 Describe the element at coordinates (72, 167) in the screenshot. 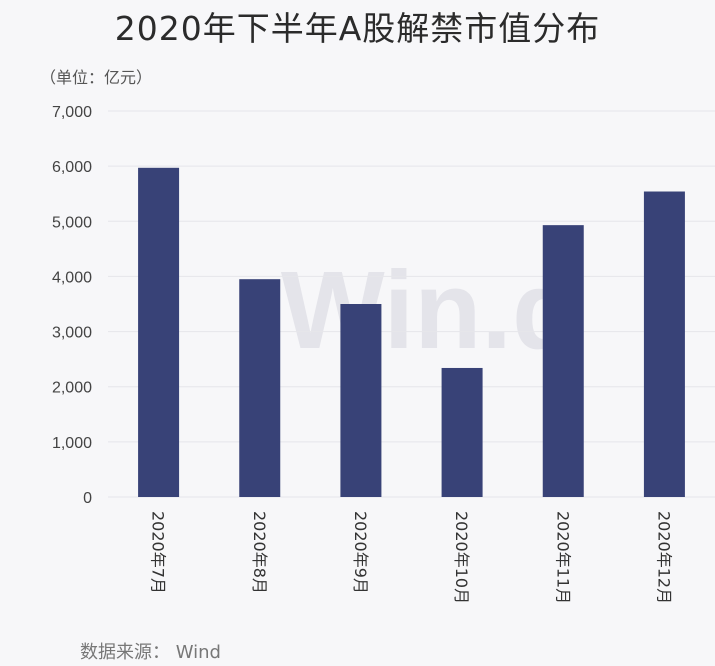

I see `y-tick-label: 6,000` at that location.